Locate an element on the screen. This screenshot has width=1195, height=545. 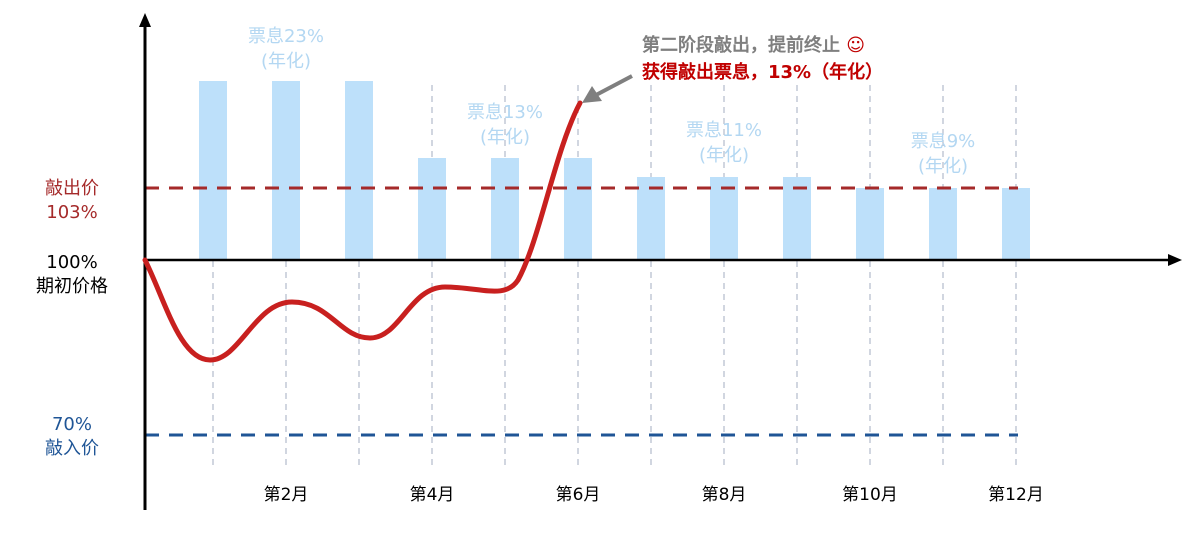
knock-out-label: 敲出价 is located at coordinates (72, 188).